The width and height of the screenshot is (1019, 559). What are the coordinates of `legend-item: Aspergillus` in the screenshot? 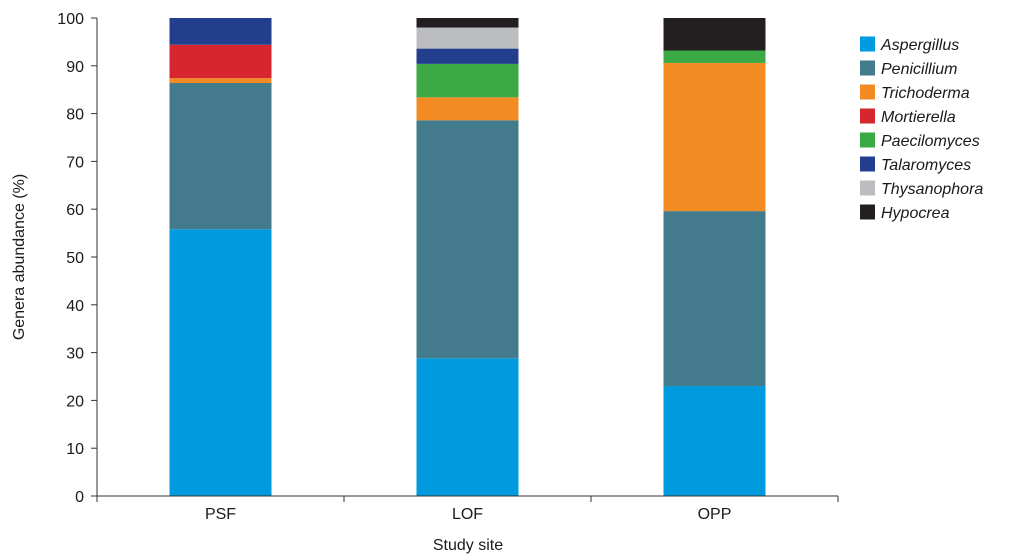 It's located at (909, 45).